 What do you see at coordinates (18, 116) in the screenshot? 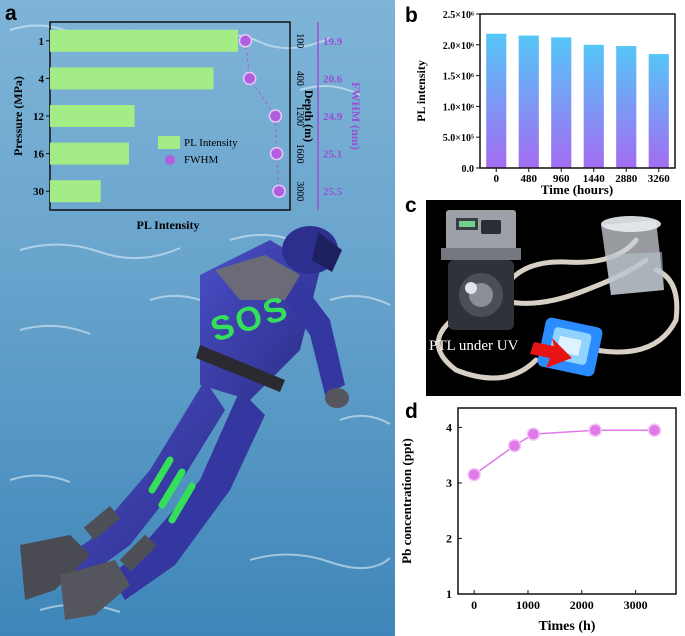
I see `pressure-axis-label: Pressure (MPa)` at bounding box center [18, 116].